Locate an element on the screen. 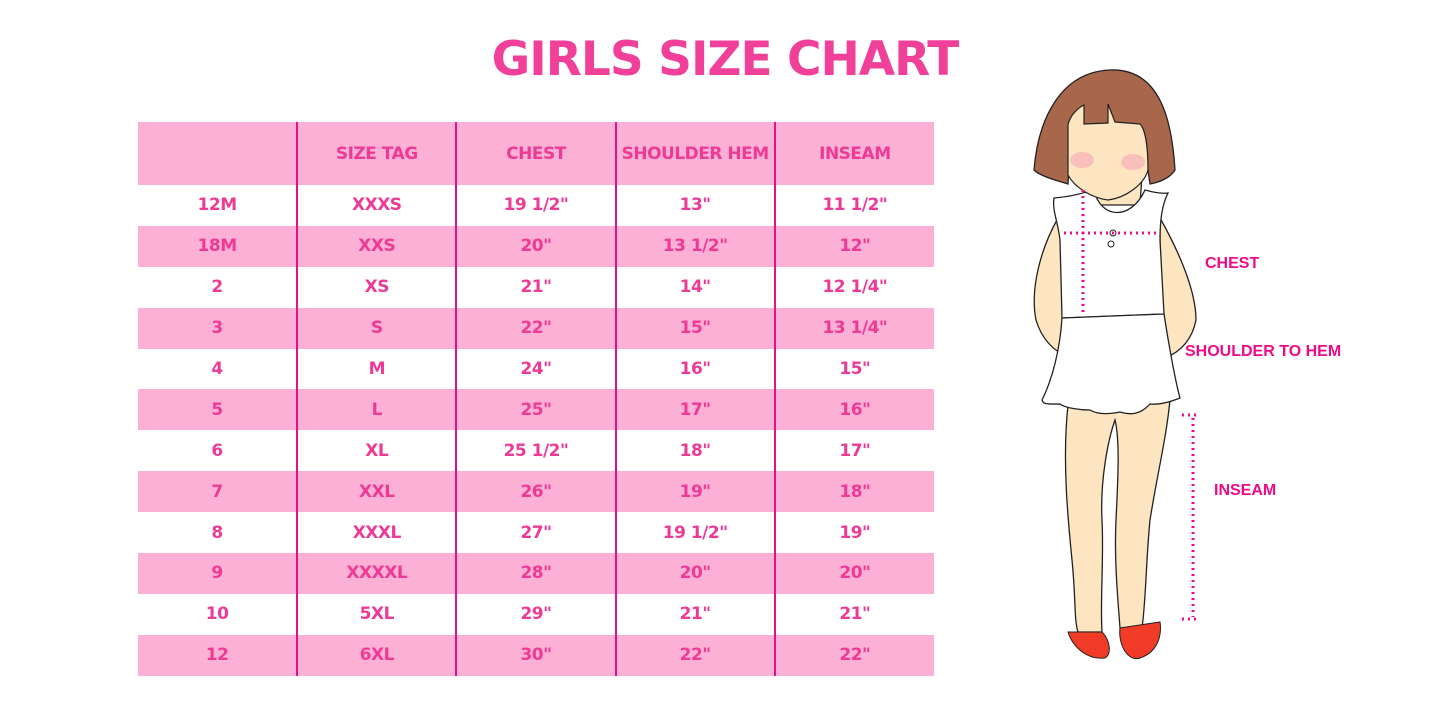 This screenshot has width=1445, height=723. table-row: 18M XXS 20" 13 1/2" 12" is located at coordinates (536, 246).